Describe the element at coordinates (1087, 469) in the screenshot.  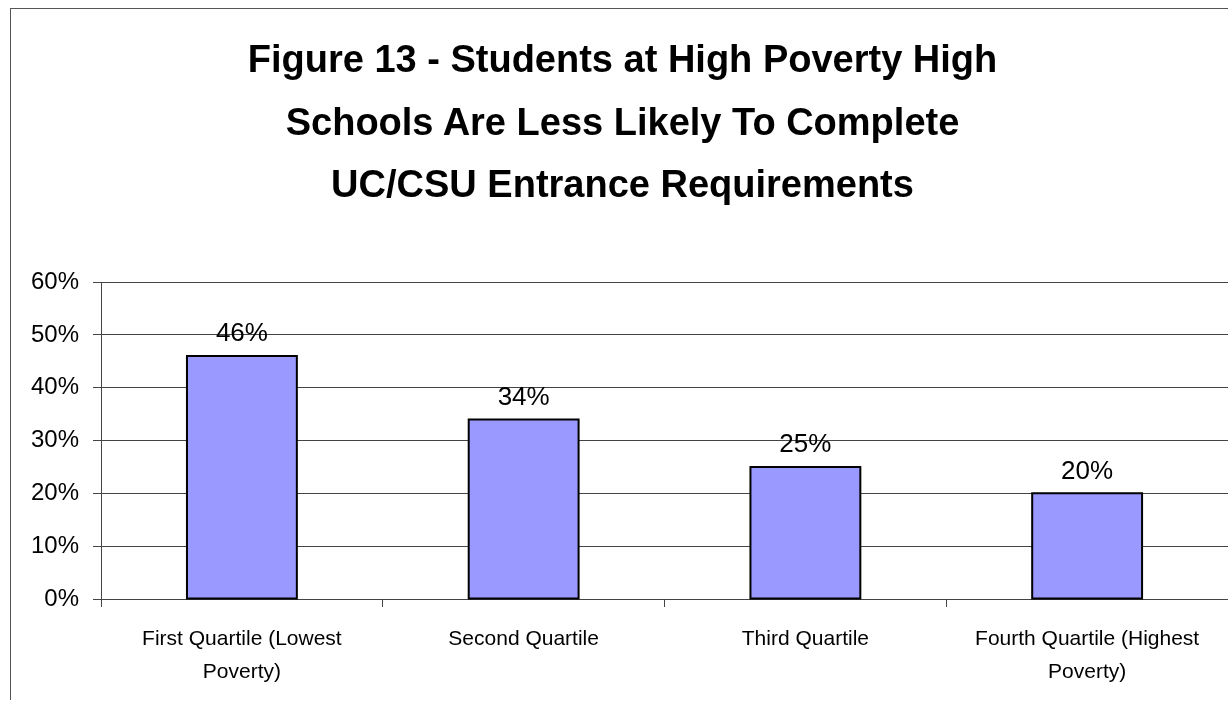
I see `data-label: 20%` at that location.